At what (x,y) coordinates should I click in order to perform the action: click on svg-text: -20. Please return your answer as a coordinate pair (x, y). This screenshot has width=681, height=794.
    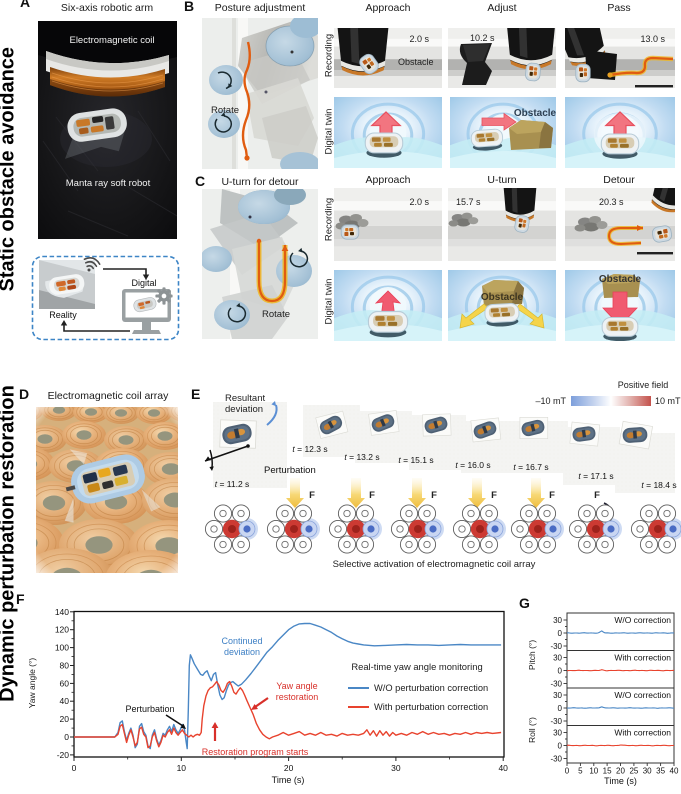
    Looking at the image, I should click on (63, 755).